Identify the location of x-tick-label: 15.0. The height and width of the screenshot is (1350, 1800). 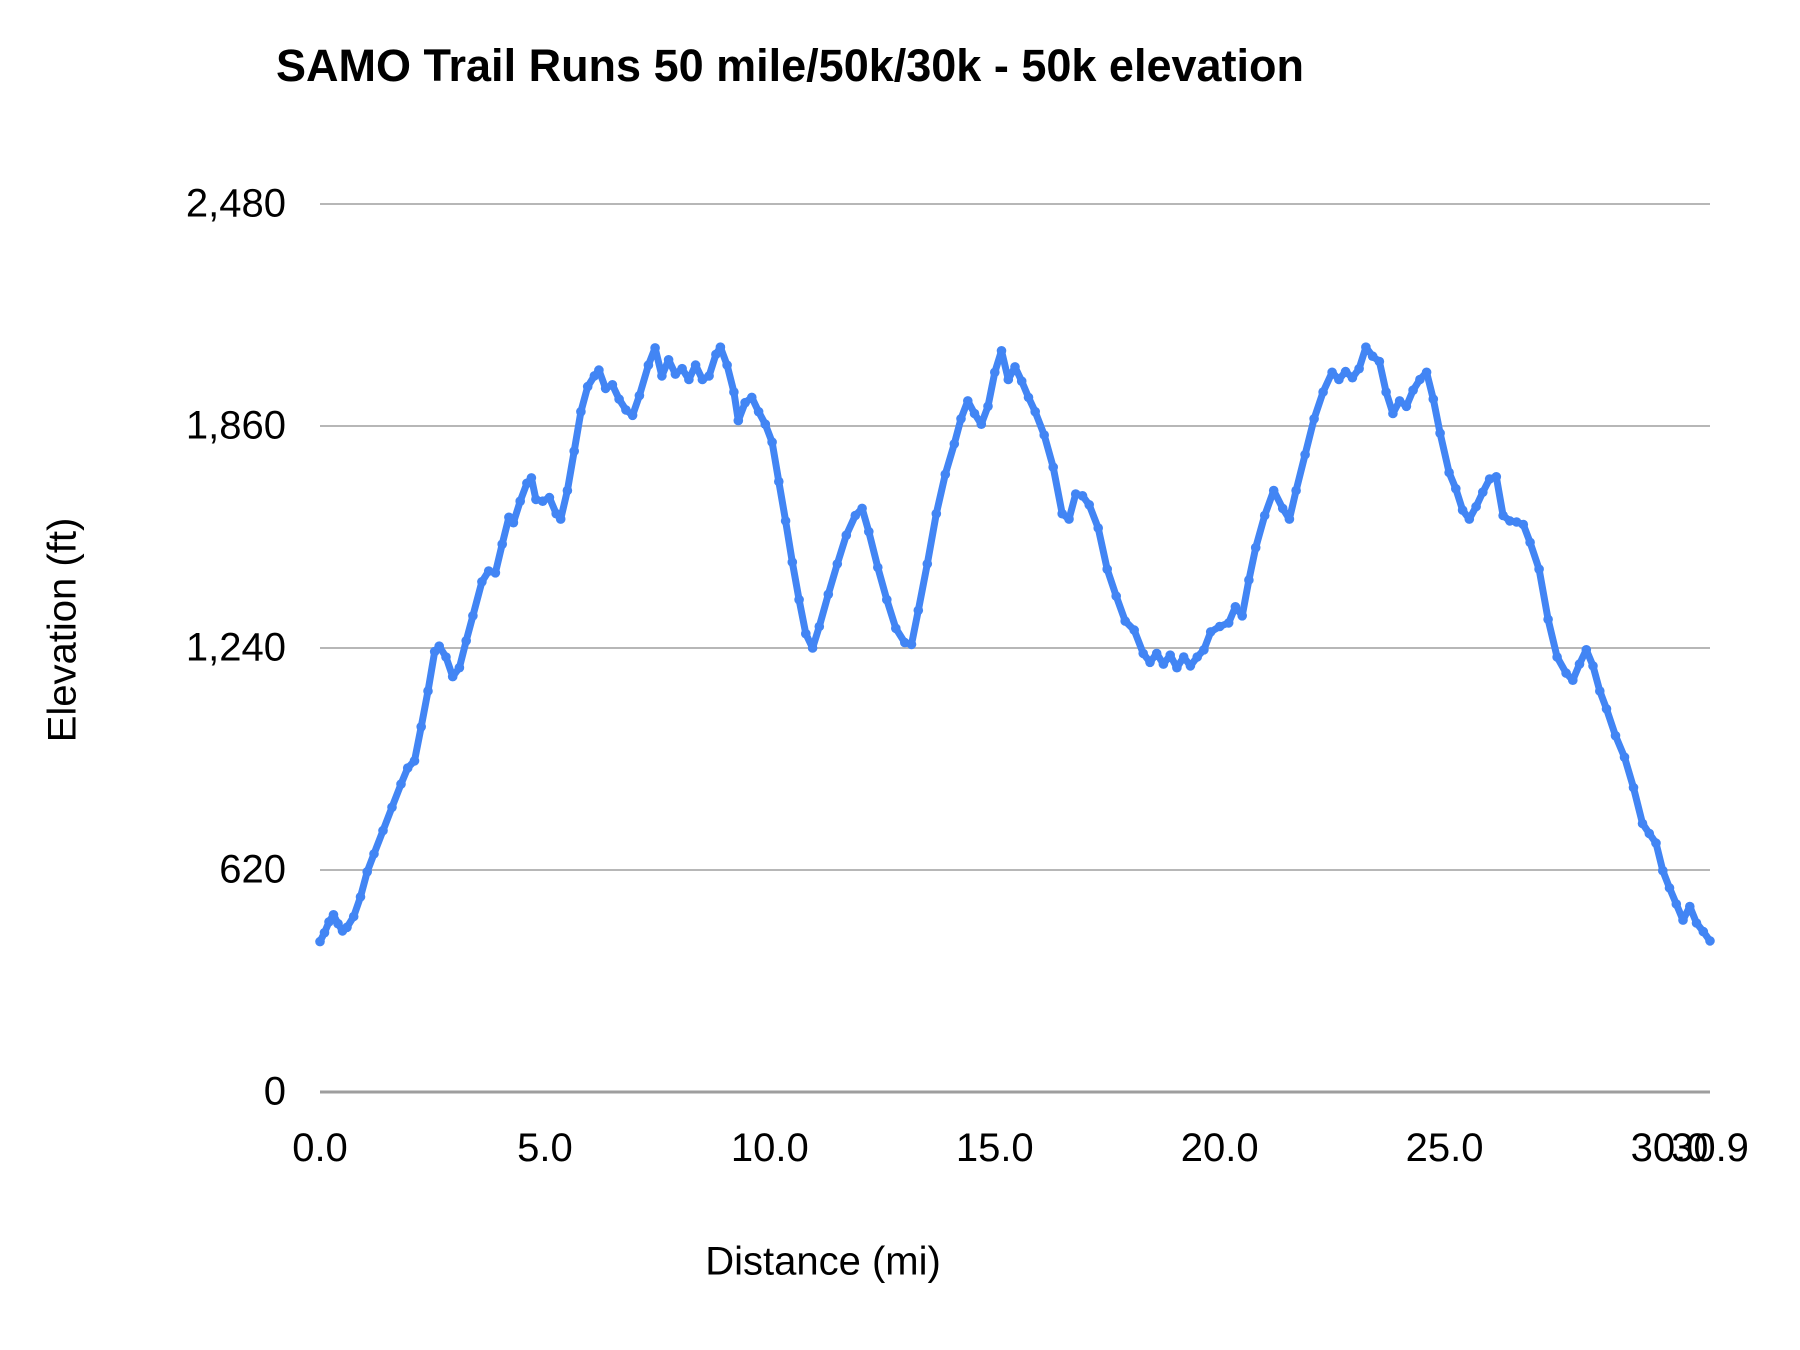
(994, 1148).